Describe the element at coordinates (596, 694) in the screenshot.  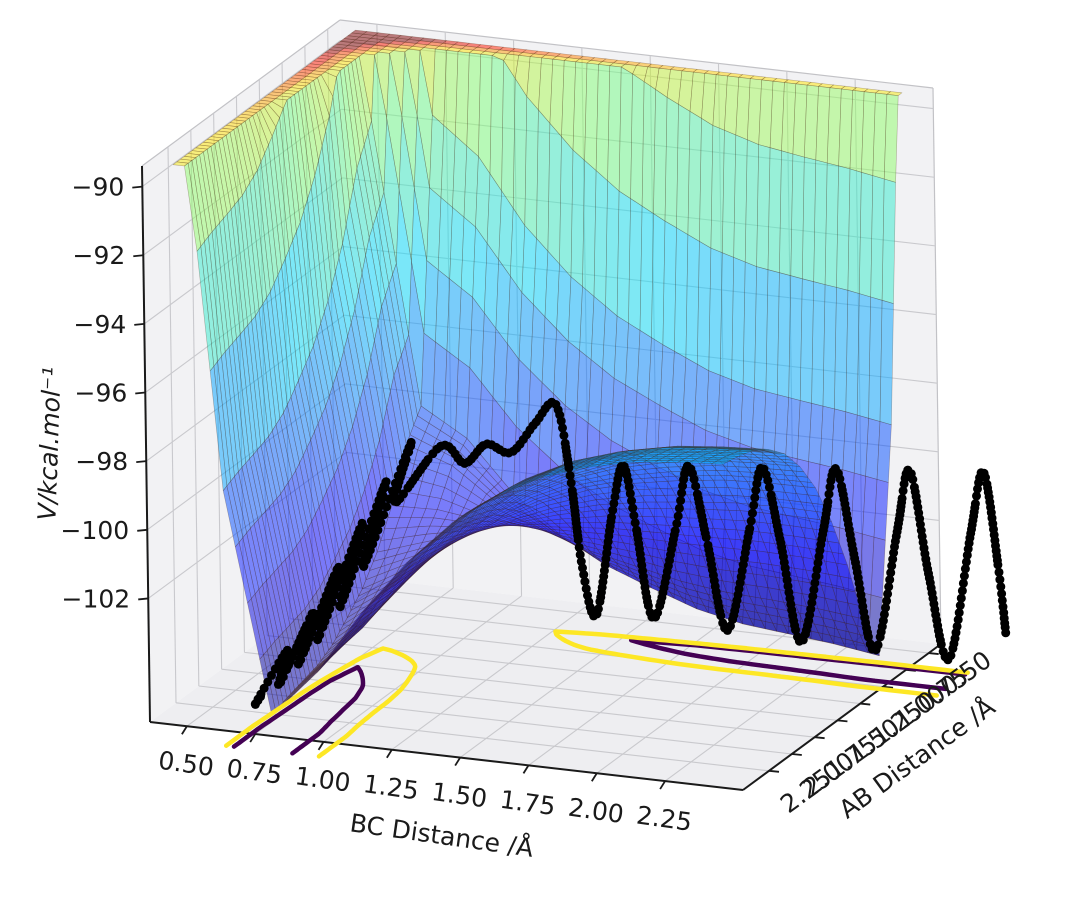
I see `floor-contours` at that location.